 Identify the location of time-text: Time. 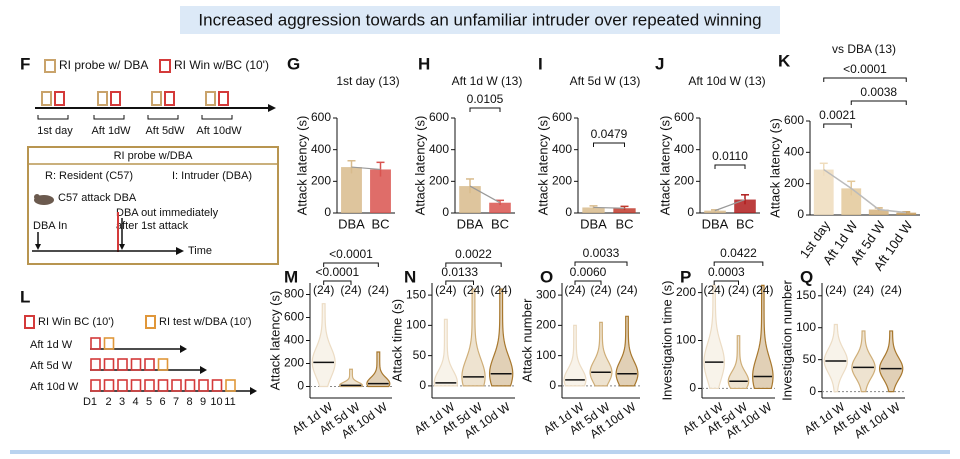
(200, 251).